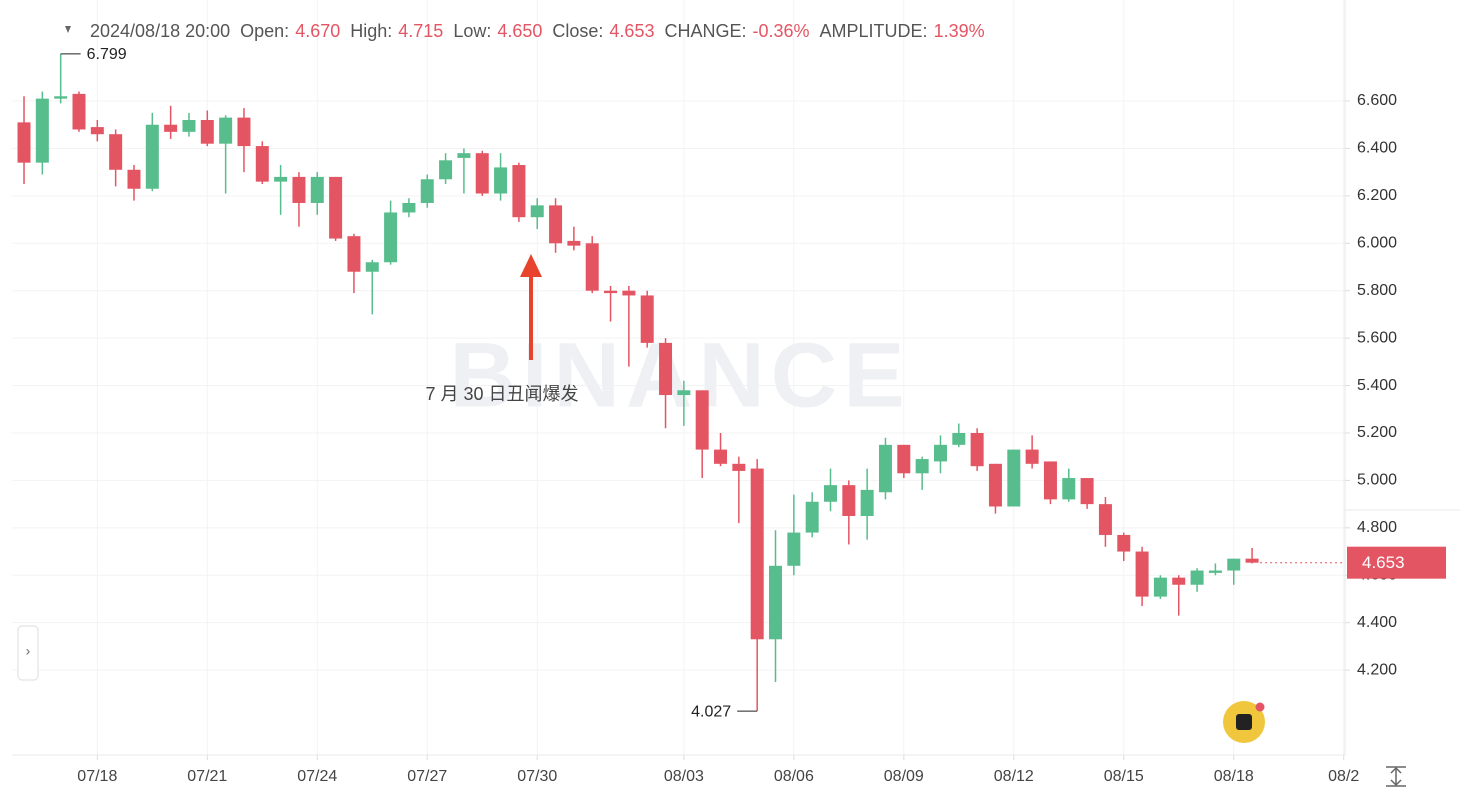 Image resolution: width=1460 pixels, height=801 pixels. What do you see at coordinates (1377, 290) in the screenshot?
I see `y-tick-label: 5.800` at bounding box center [1377, 290].